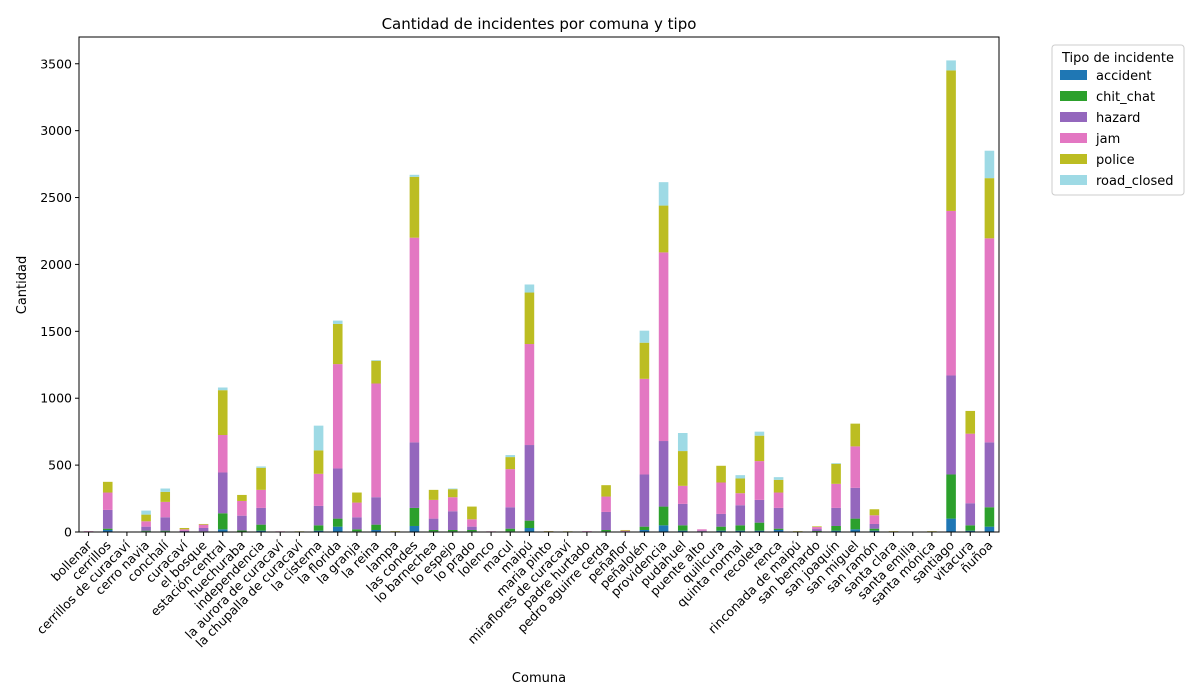 The height and width of the screenshot is (700, 1200). I want to click on legend-swatch-jam, so click(1073, 138).